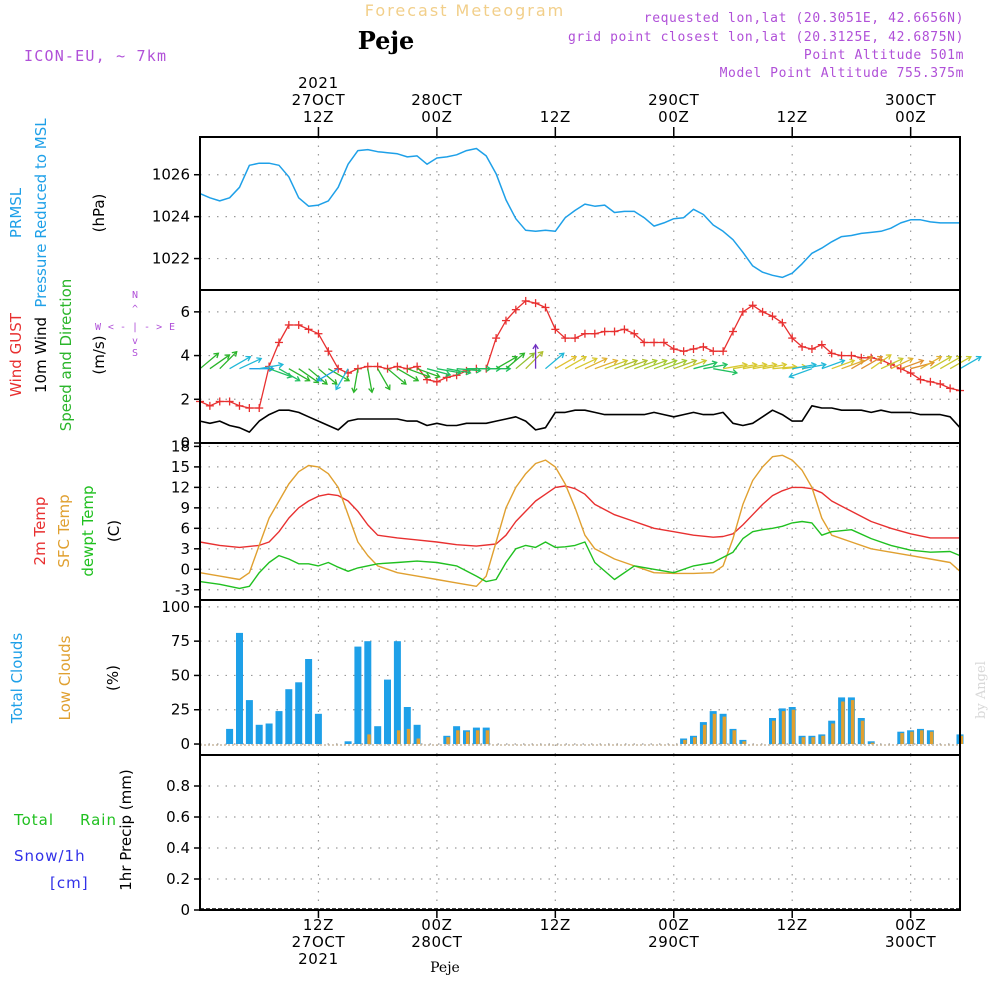  Describe the element at coordinates (180, 675) in the screenshot. I see `cloud-ytick-label: 50` at that location.